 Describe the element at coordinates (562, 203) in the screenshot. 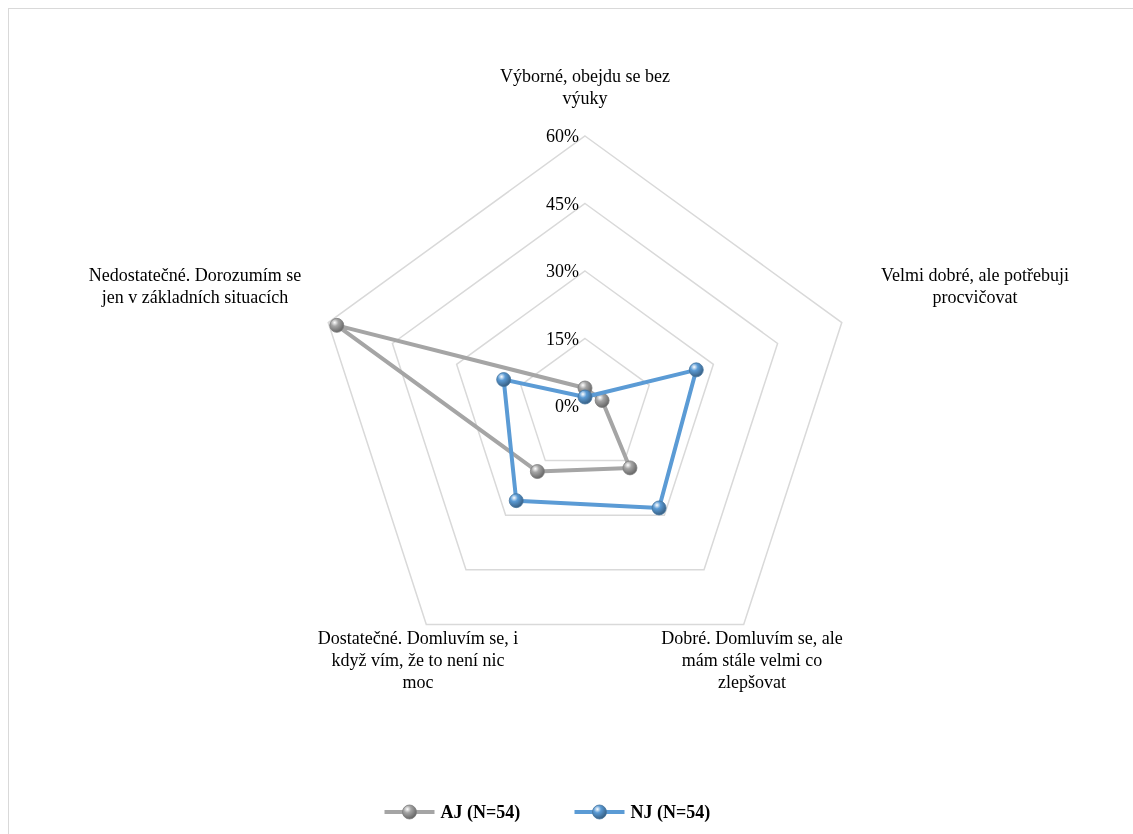

I see `y-tick-label: 45%` at that location.